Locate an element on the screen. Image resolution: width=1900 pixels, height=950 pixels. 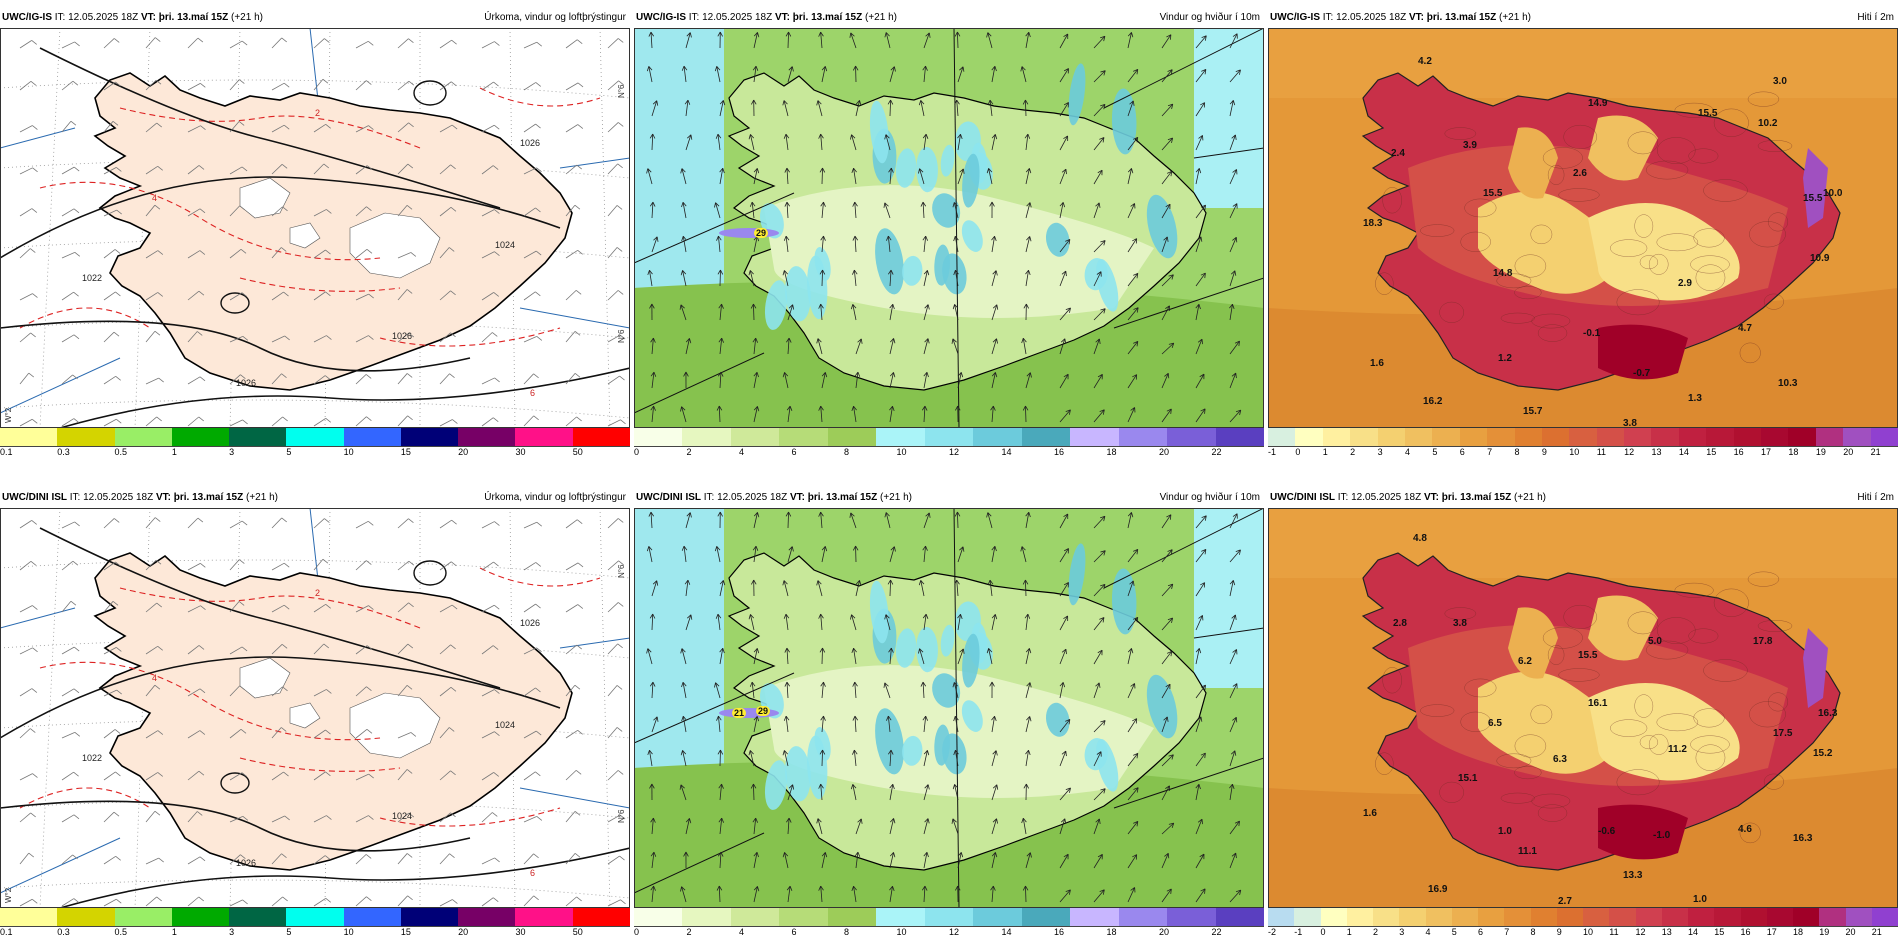
temperature-label: 14.8 is located at coordinates (1503, 273).